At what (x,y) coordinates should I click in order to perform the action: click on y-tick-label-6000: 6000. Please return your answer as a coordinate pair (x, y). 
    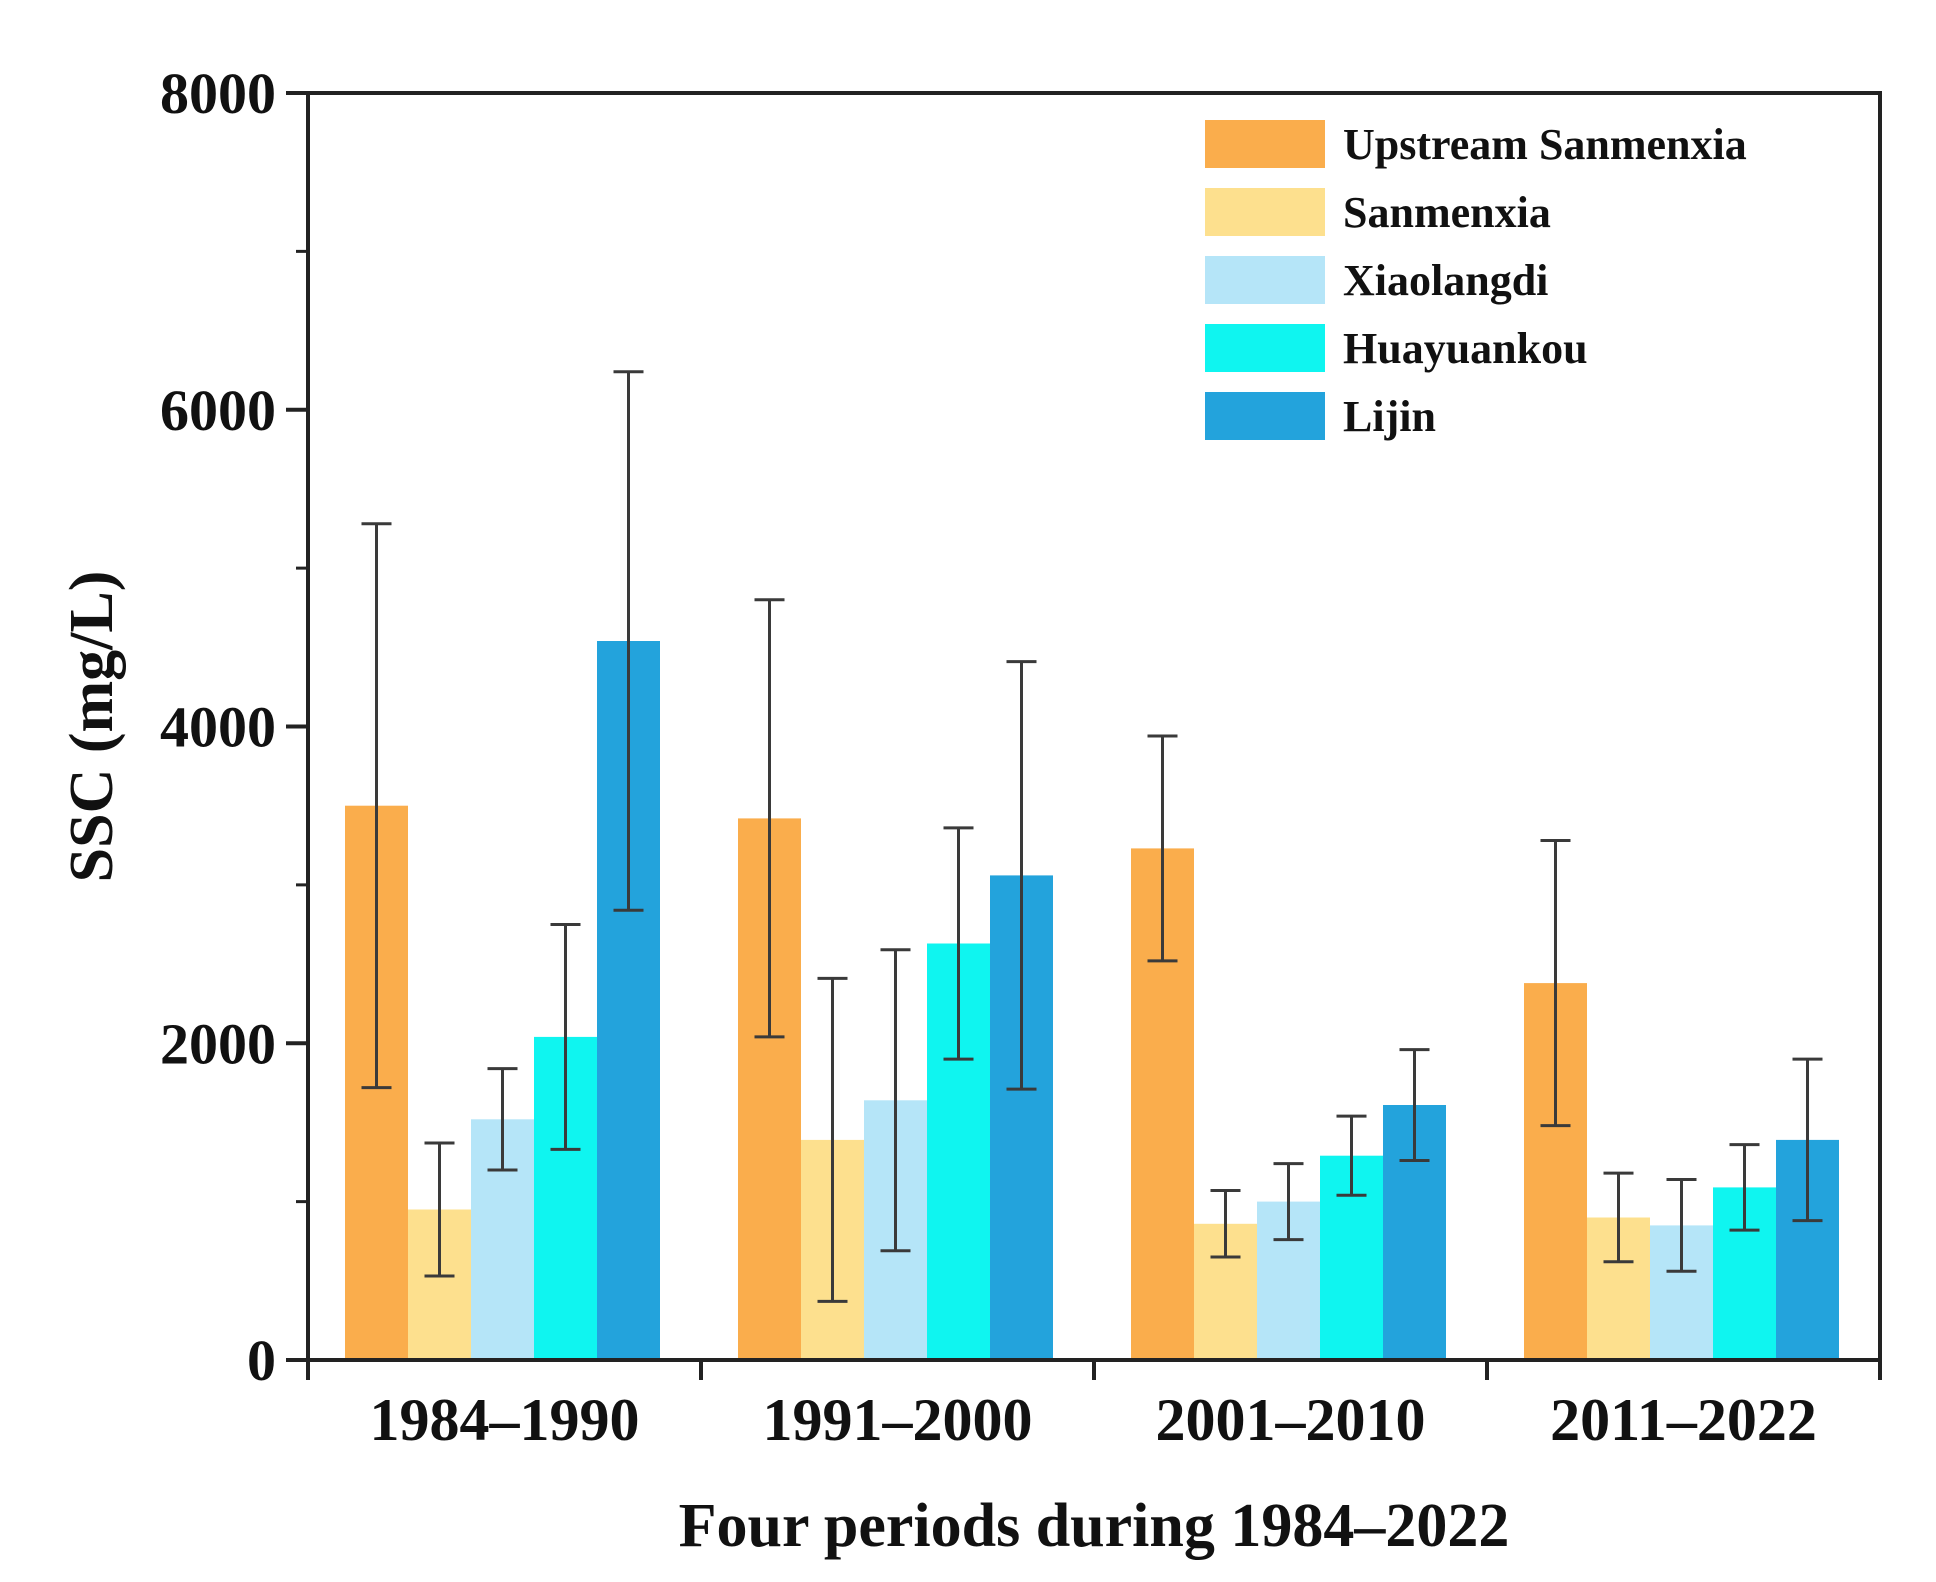
    Looking at the image, I should click on (218, 410).